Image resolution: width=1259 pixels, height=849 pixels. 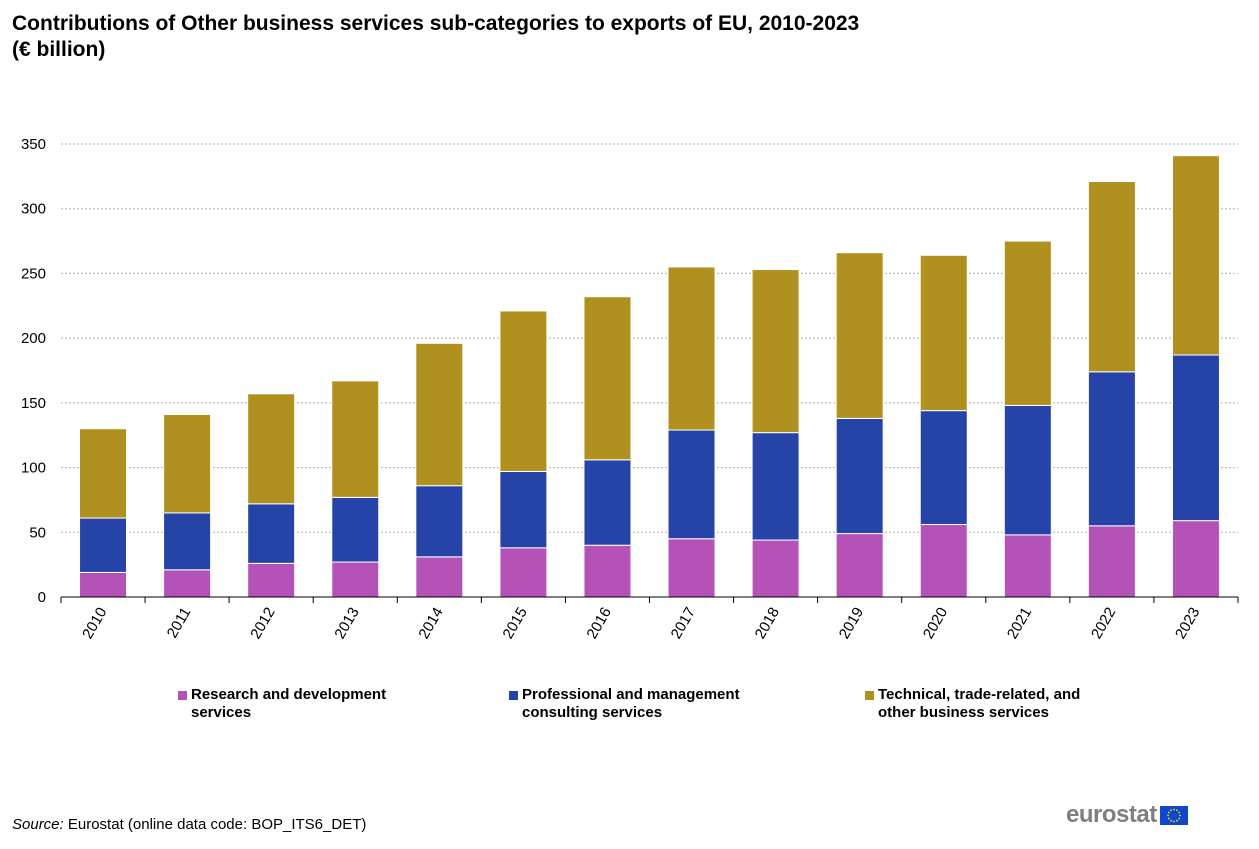 I want to click on eurostat-logo: eurostat, so click(x=1127, y=815).